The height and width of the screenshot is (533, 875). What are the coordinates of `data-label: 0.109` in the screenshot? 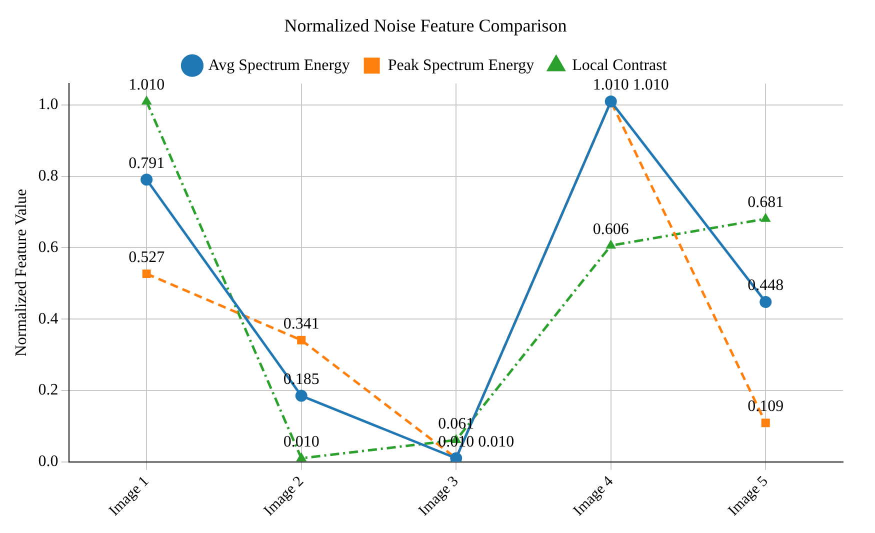 It's located at (766, 407).